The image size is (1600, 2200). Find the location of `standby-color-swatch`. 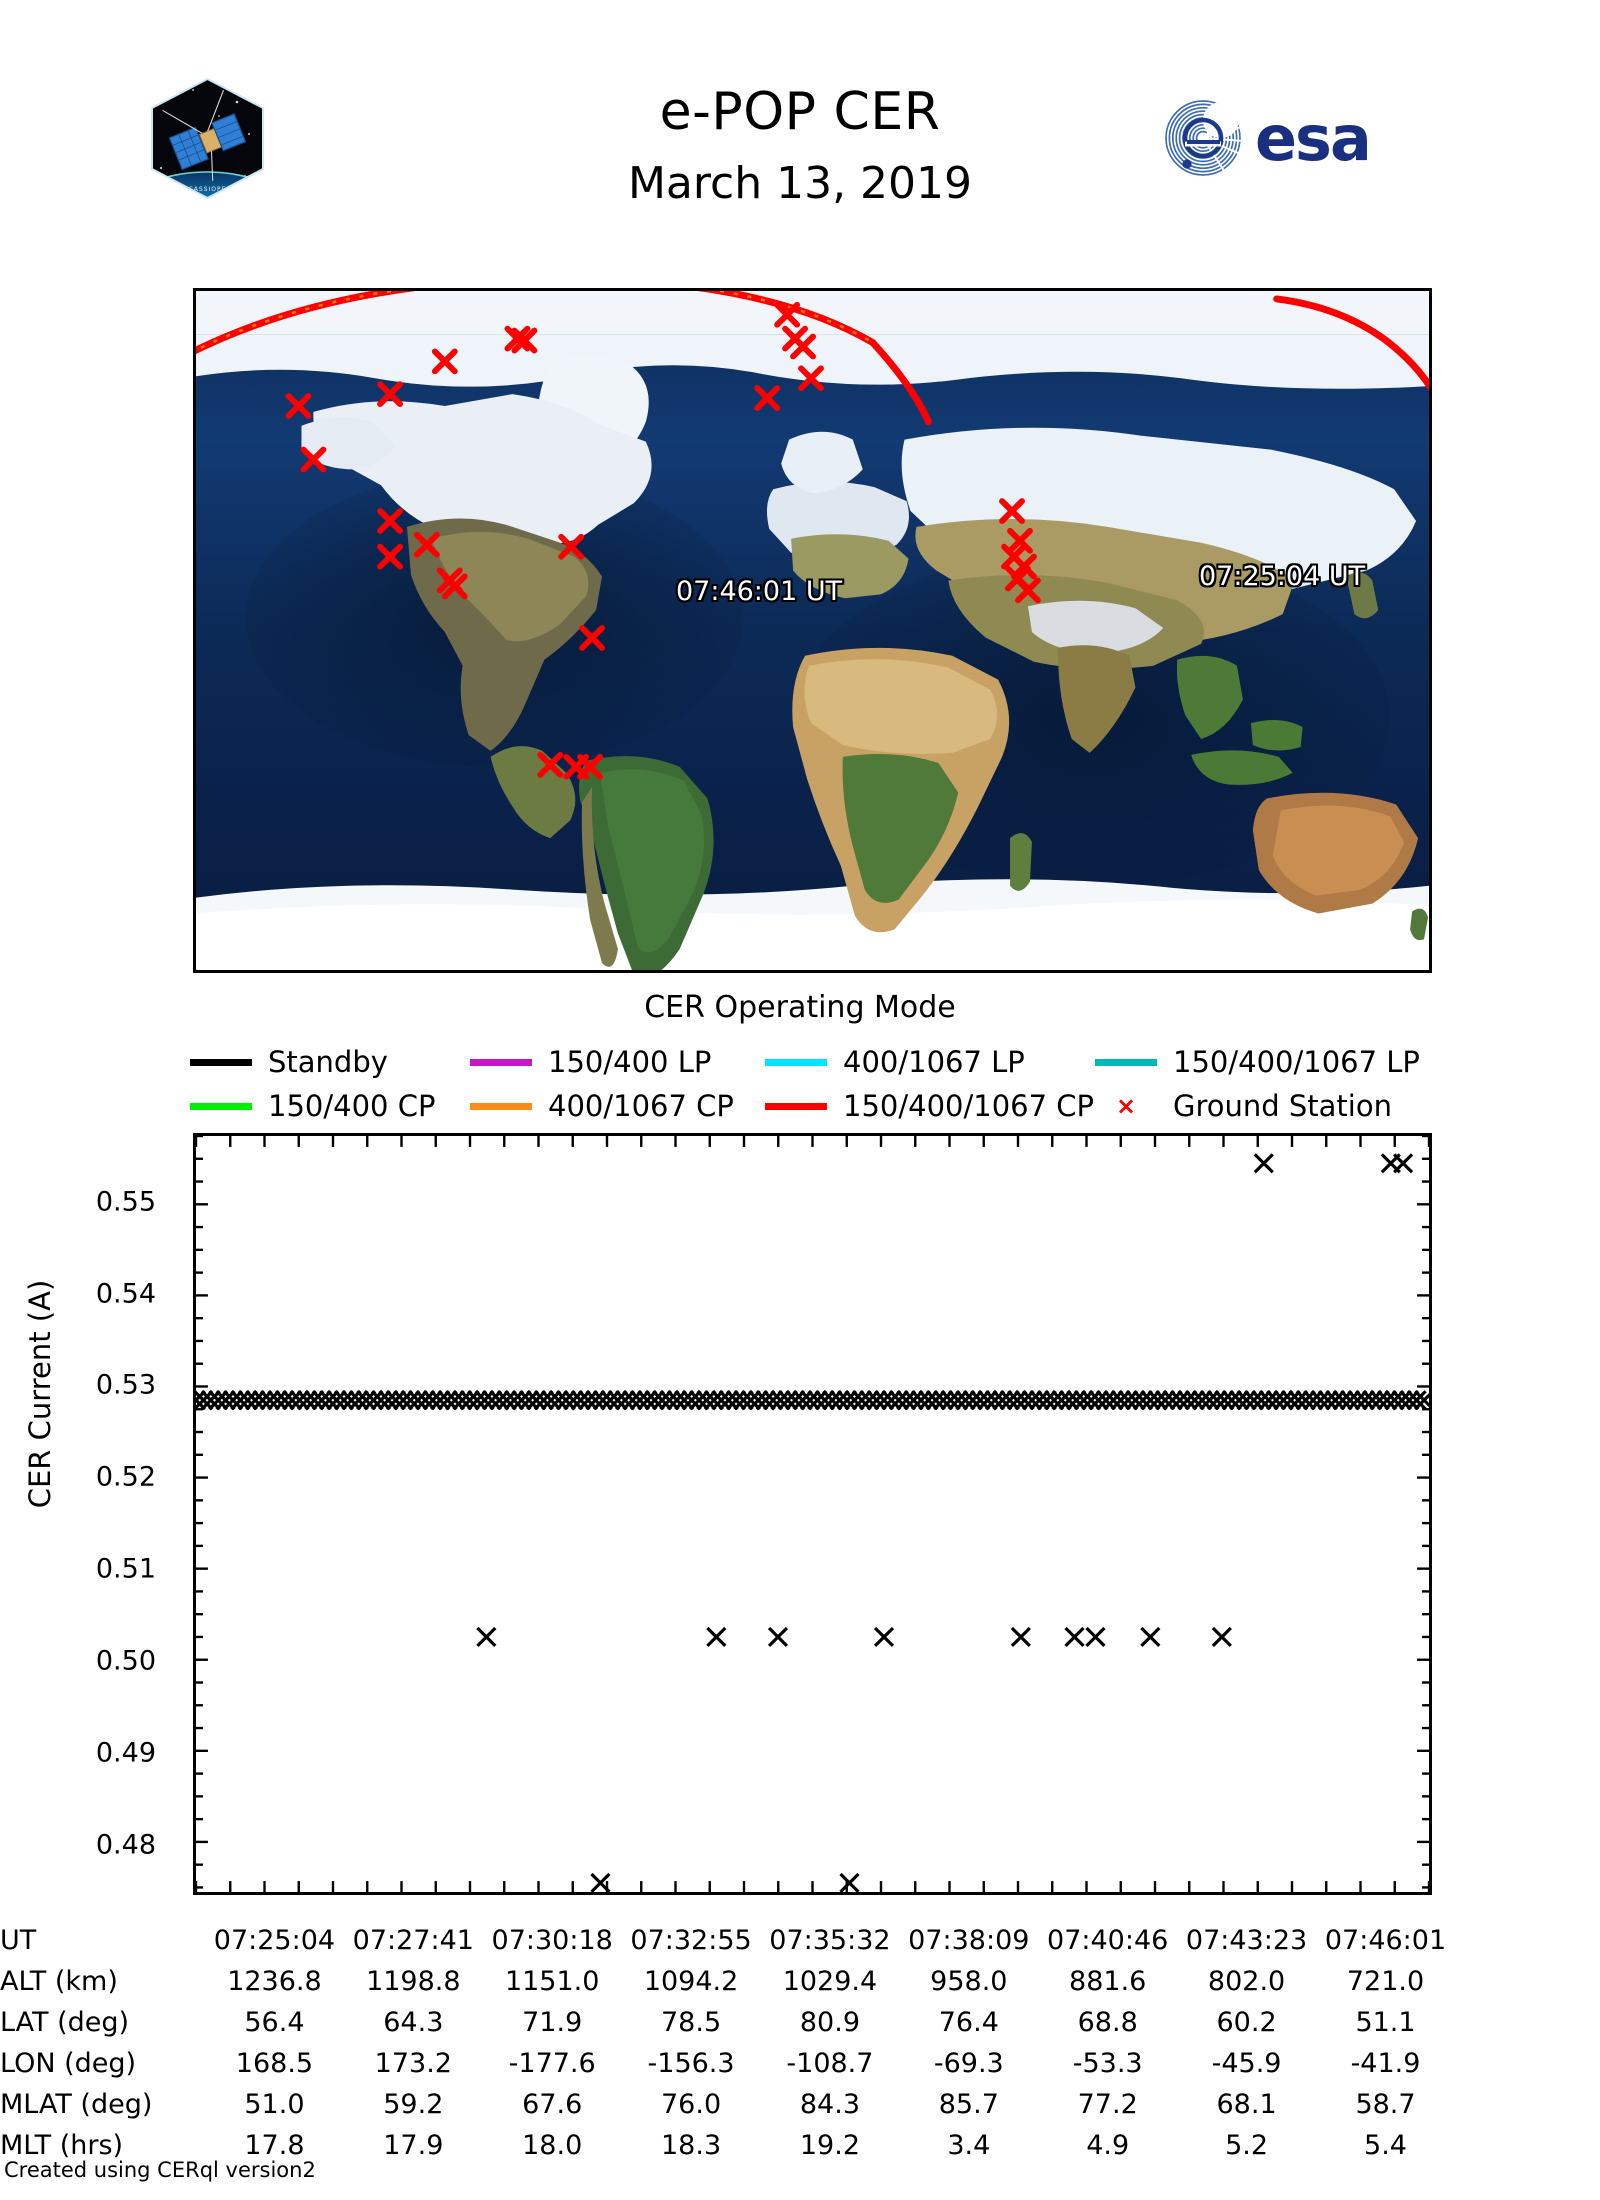

standby-color-swatch is located at coordinates (221, 1062).